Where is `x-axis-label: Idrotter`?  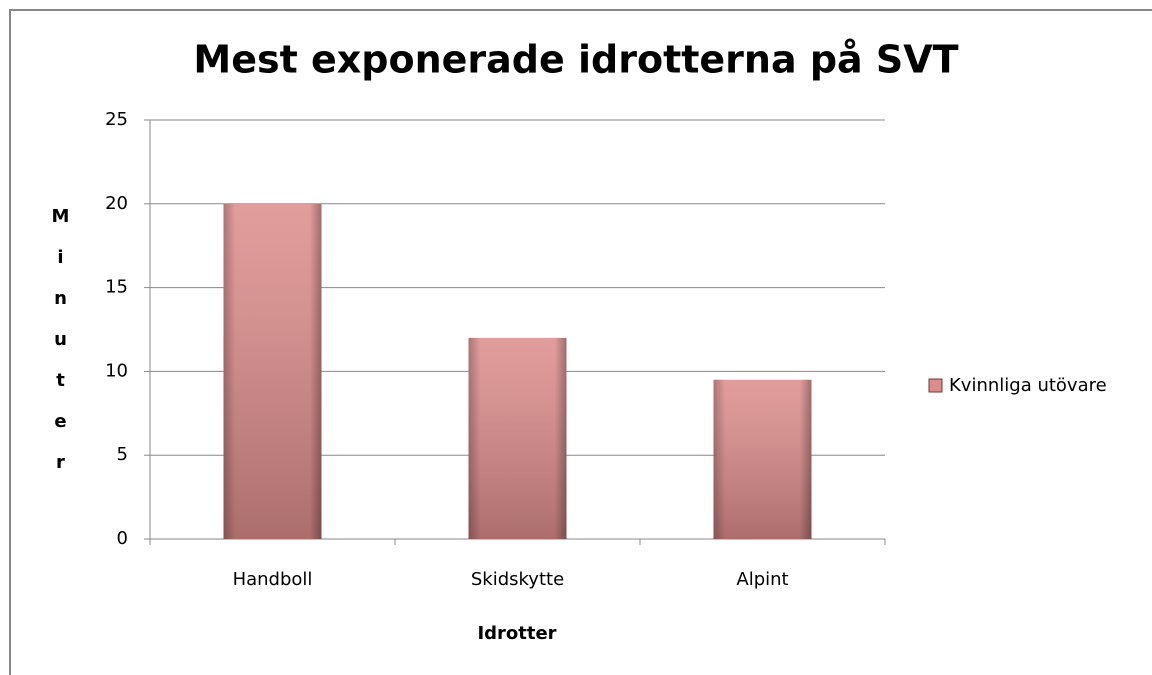 x-axis-label: Idrotter is located at coordinates (516, 633).